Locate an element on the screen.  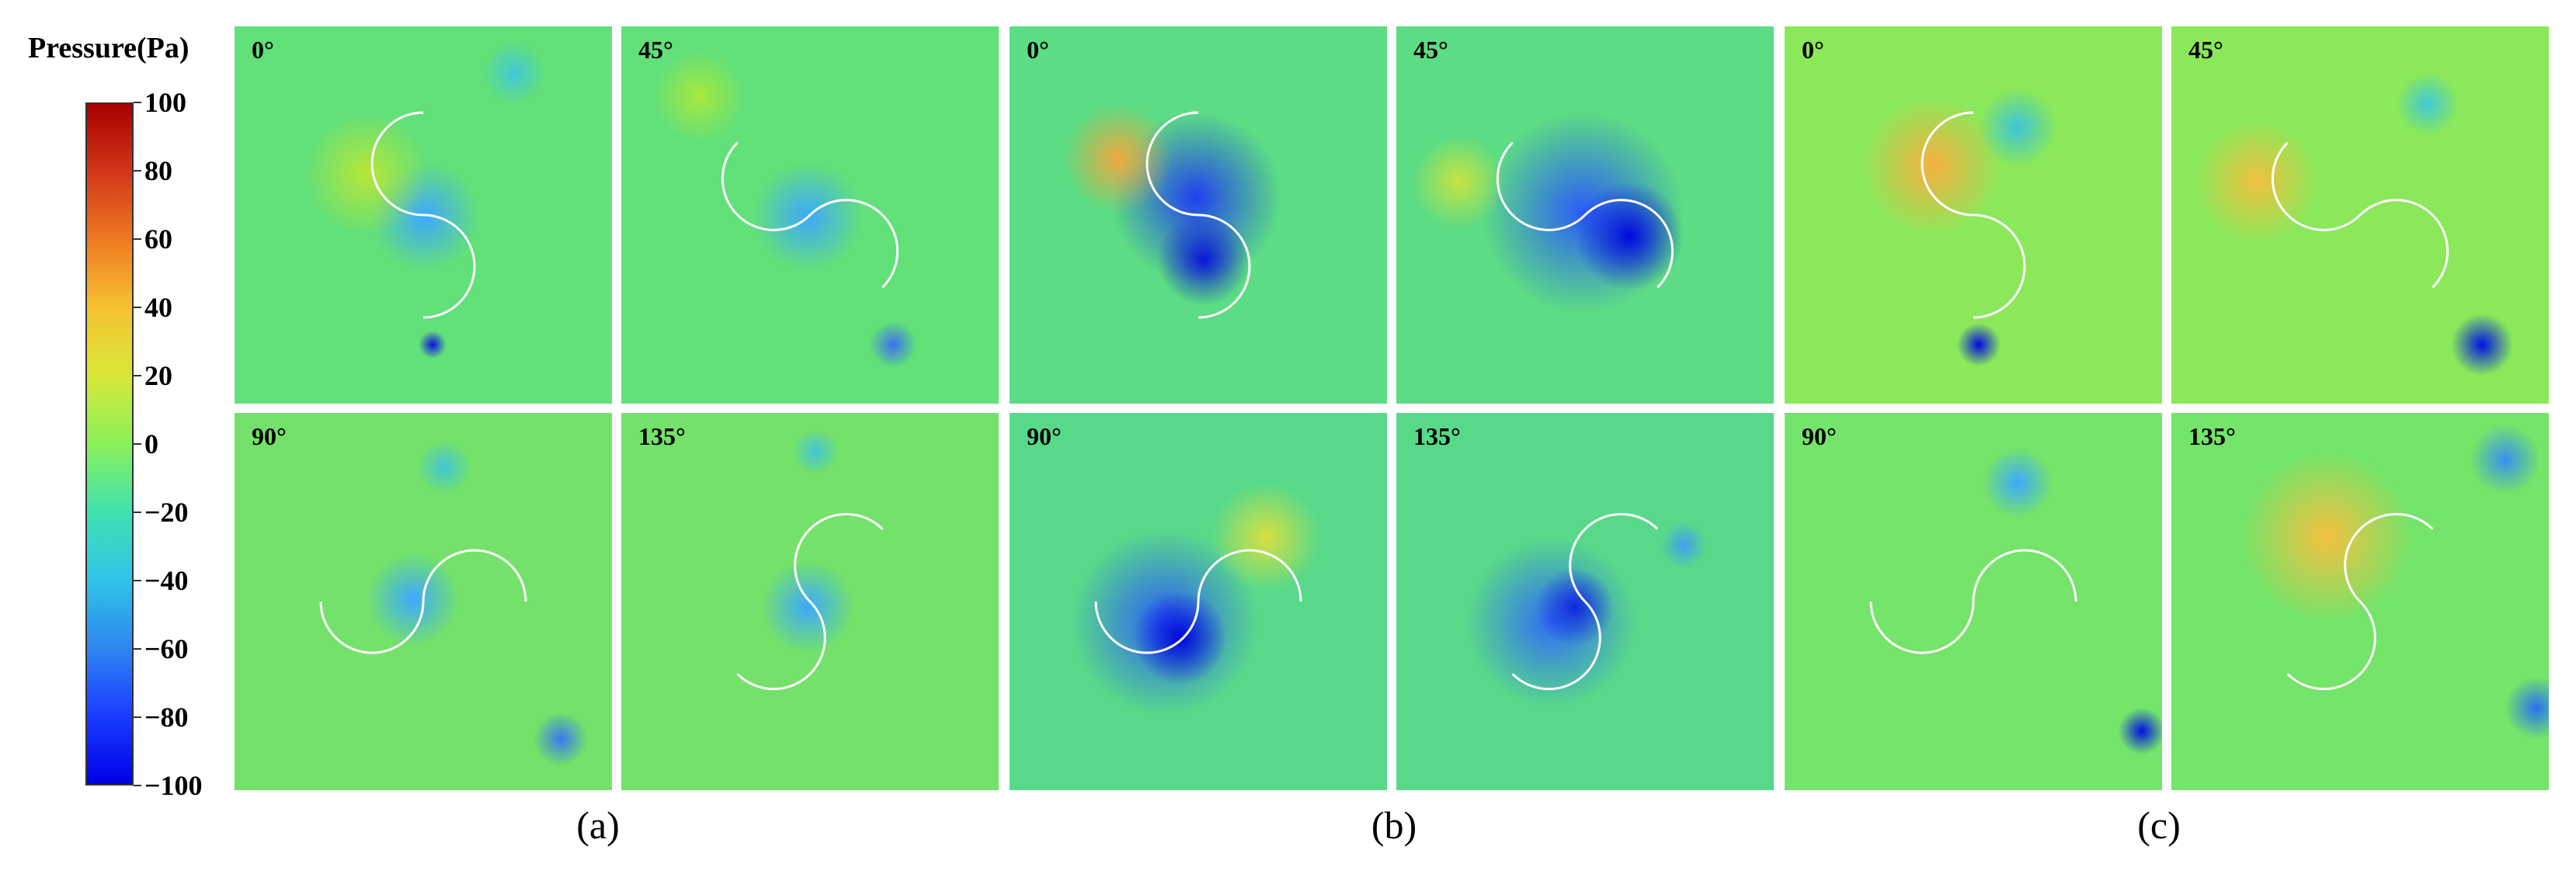
colorbar-tick-label: 0 is located at coordinates (151, 444).